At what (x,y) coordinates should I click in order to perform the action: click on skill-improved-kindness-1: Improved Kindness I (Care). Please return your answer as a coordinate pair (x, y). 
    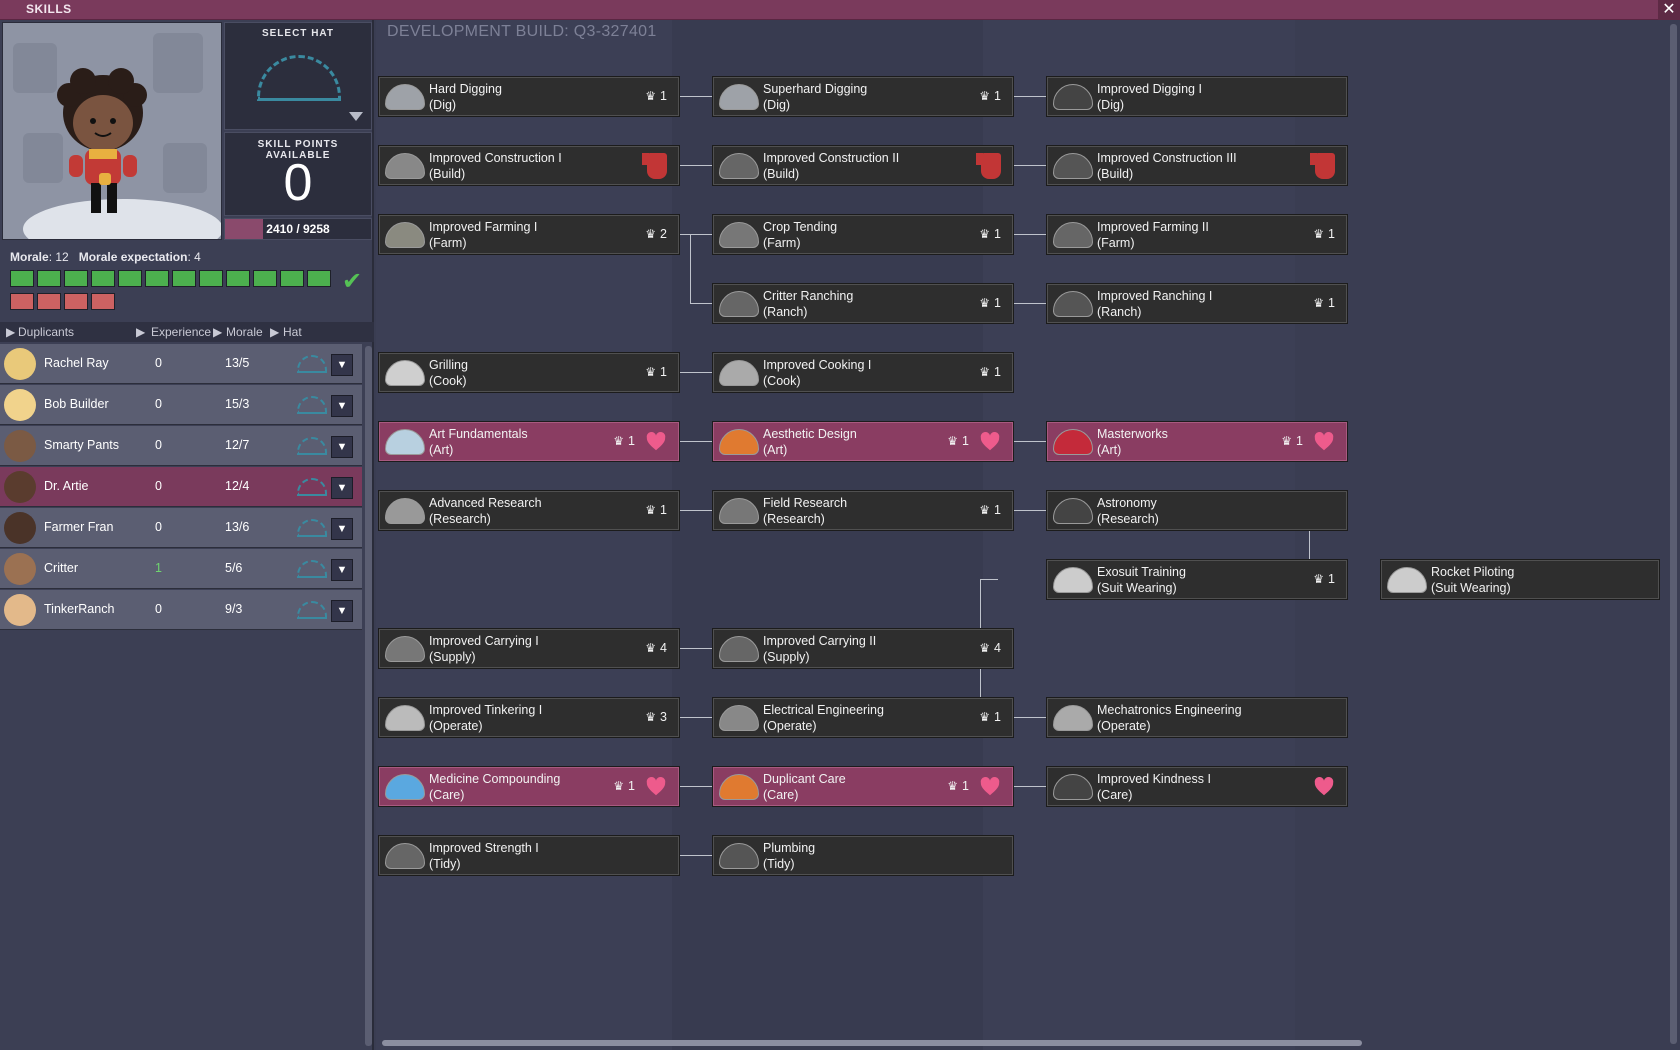
    Looking at the image, I should click on (1197, 786).